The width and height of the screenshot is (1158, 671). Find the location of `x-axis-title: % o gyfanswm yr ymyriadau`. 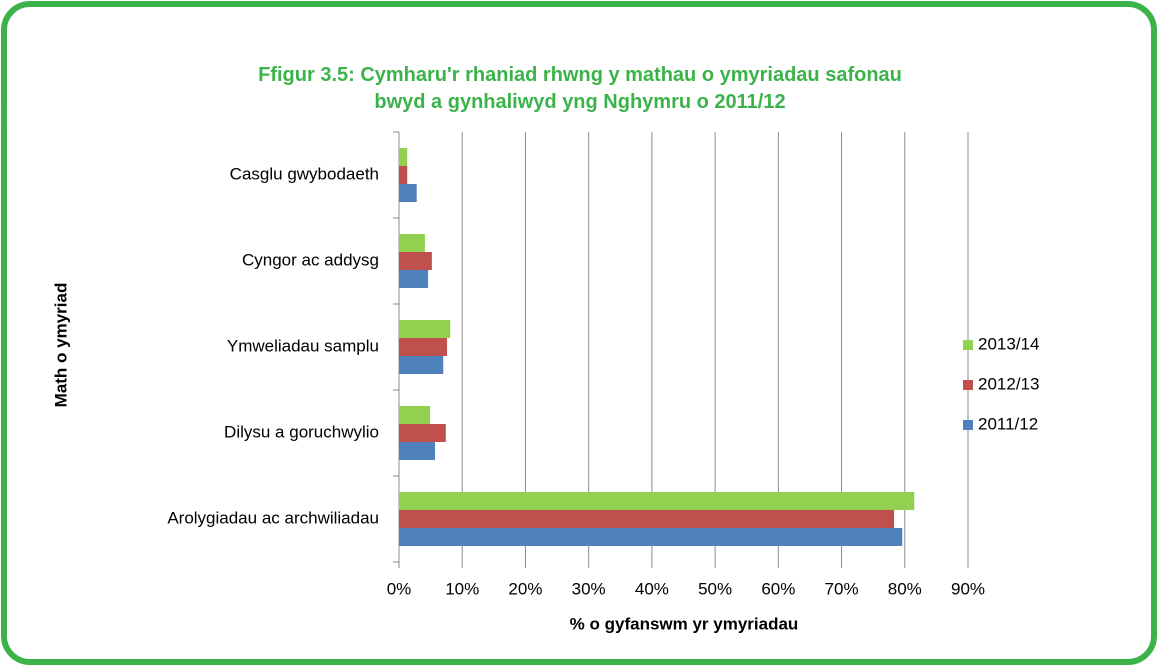

x-axis-title: % o gyfanswm yr ymyriadau is located at coordinates (684, 623).